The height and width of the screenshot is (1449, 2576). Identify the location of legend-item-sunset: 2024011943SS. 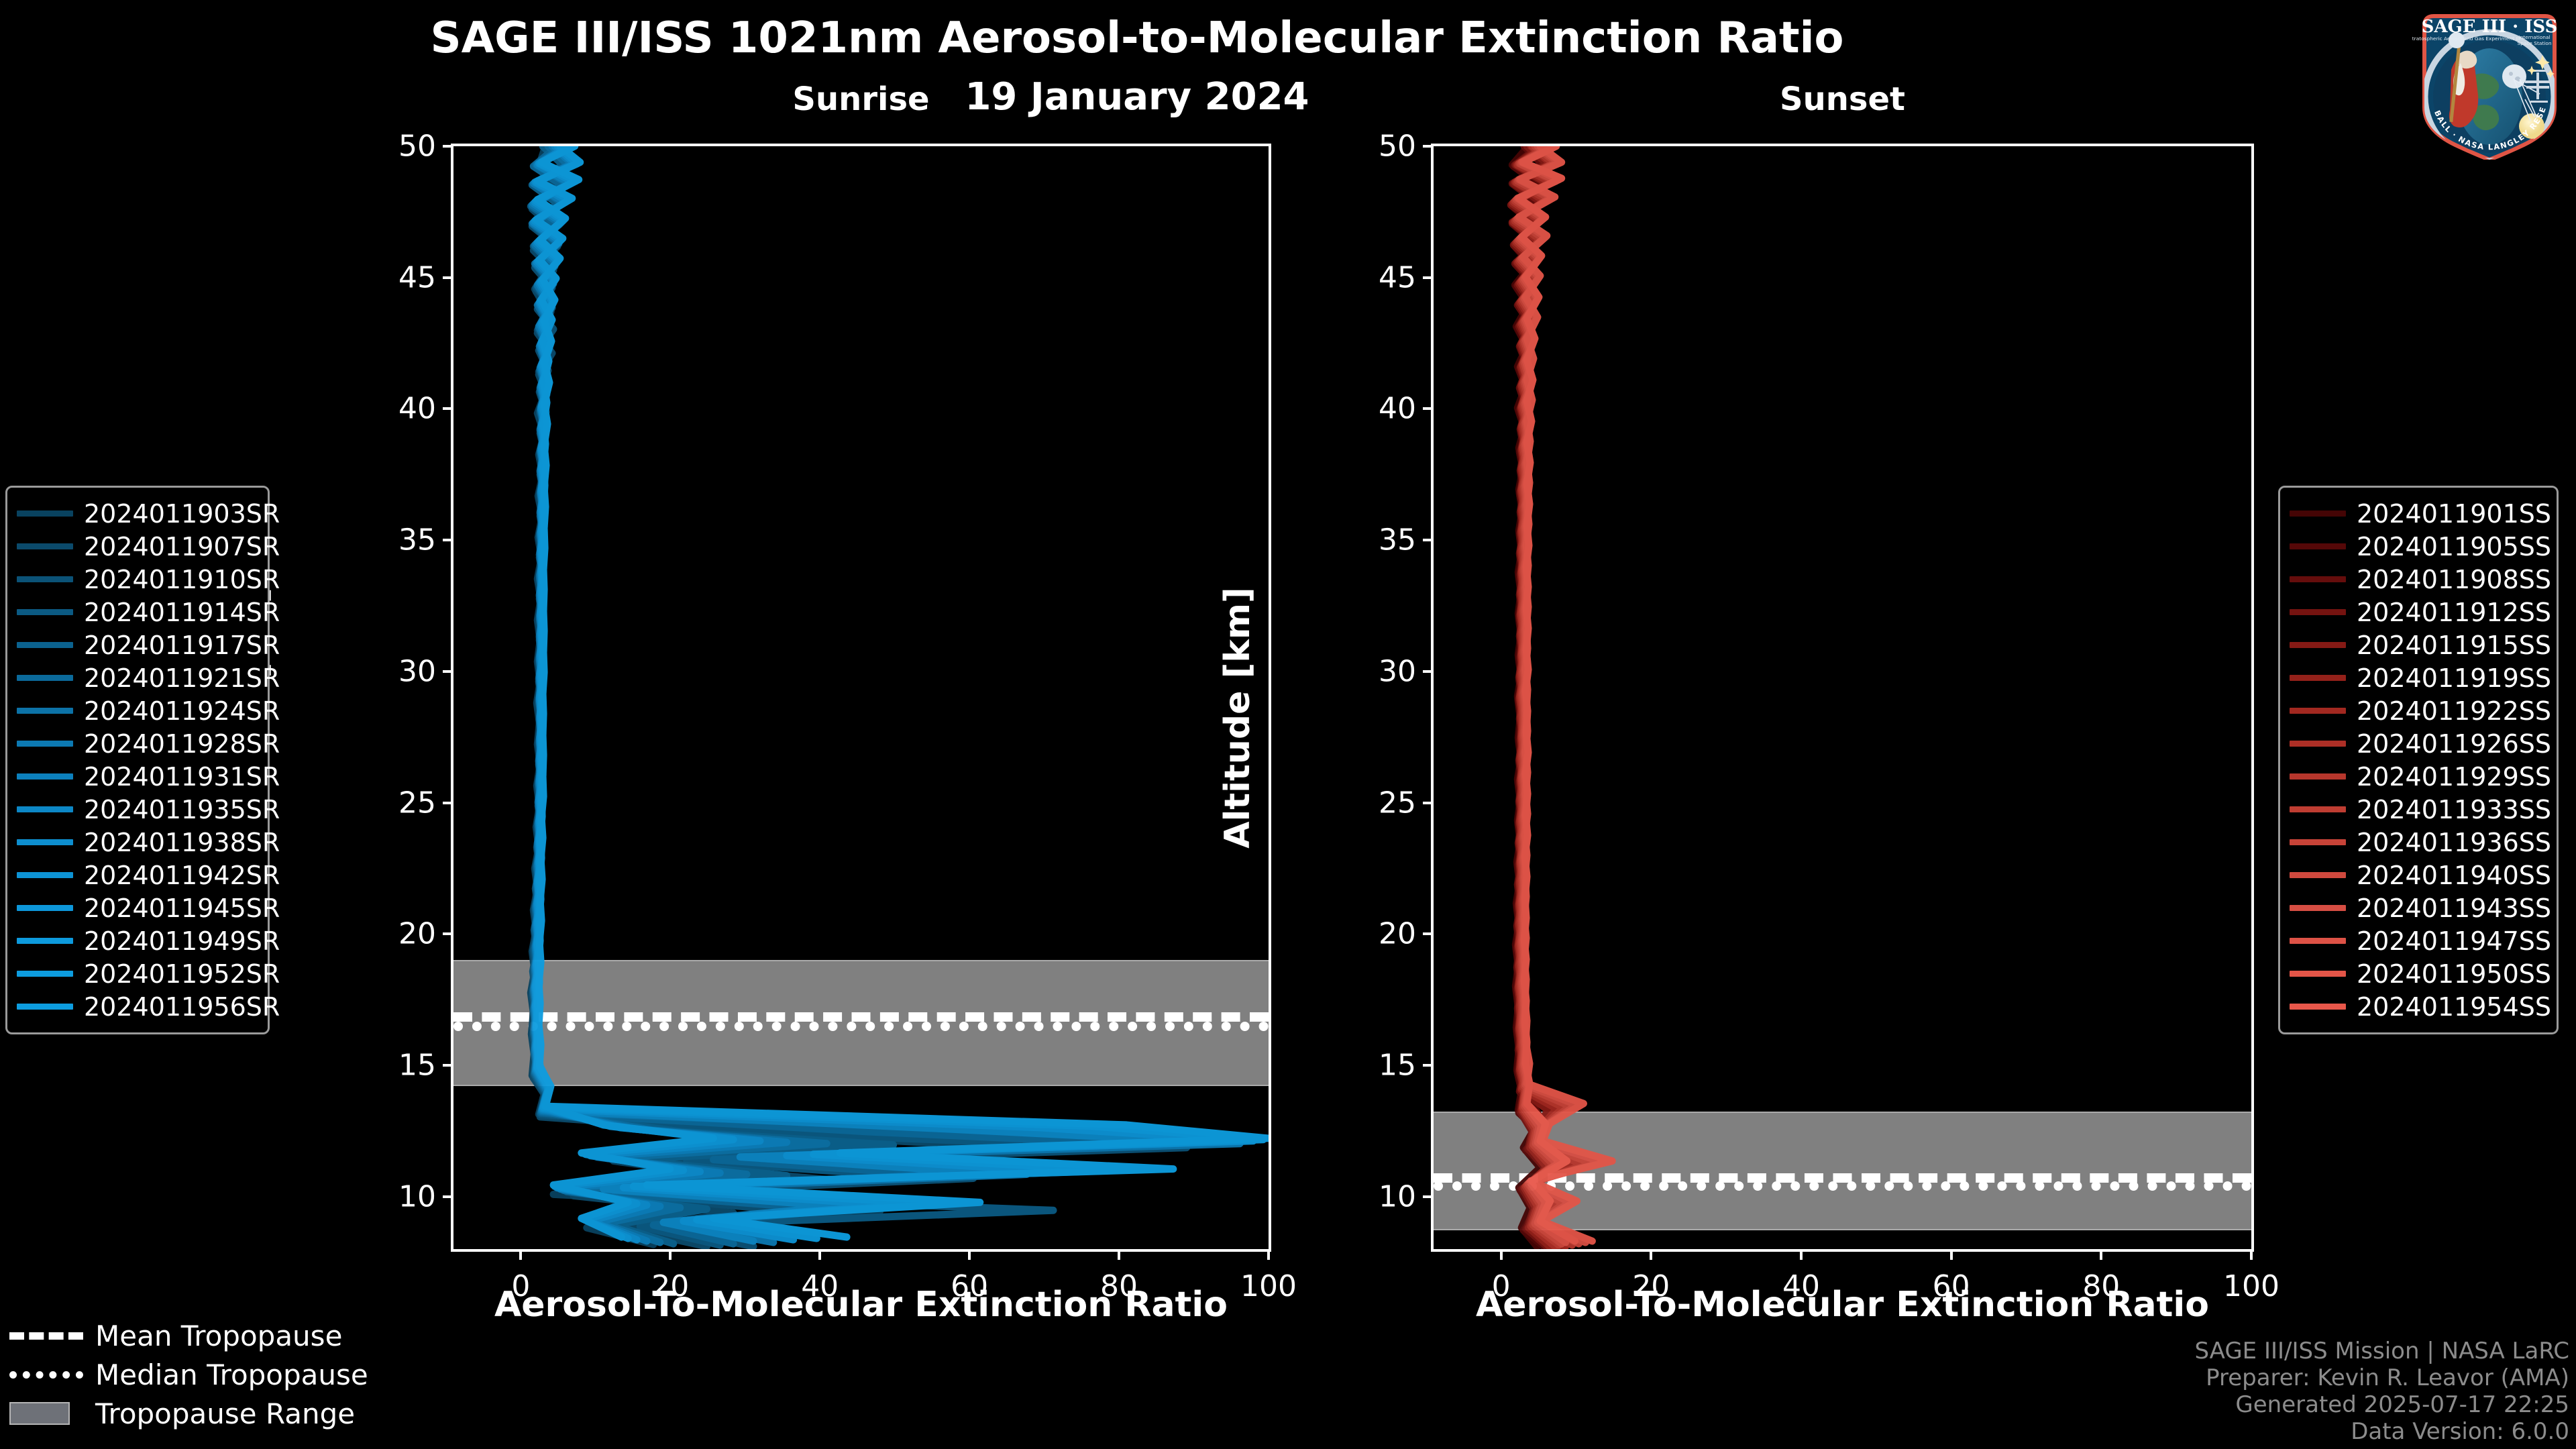
(2420, 908).